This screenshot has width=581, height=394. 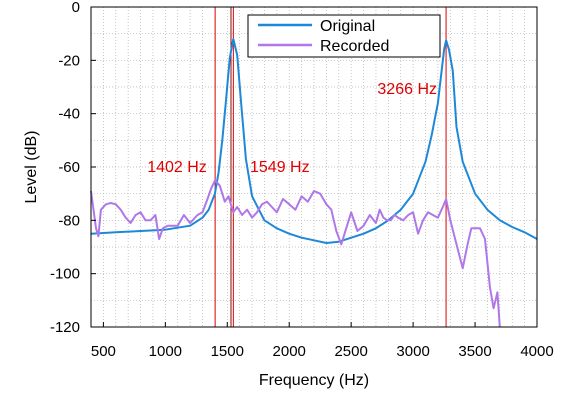 What do you see at coordinates (165, 351) in the screenshot?
I see `x-tick-label: 1000` at bounding box center [165, 351].